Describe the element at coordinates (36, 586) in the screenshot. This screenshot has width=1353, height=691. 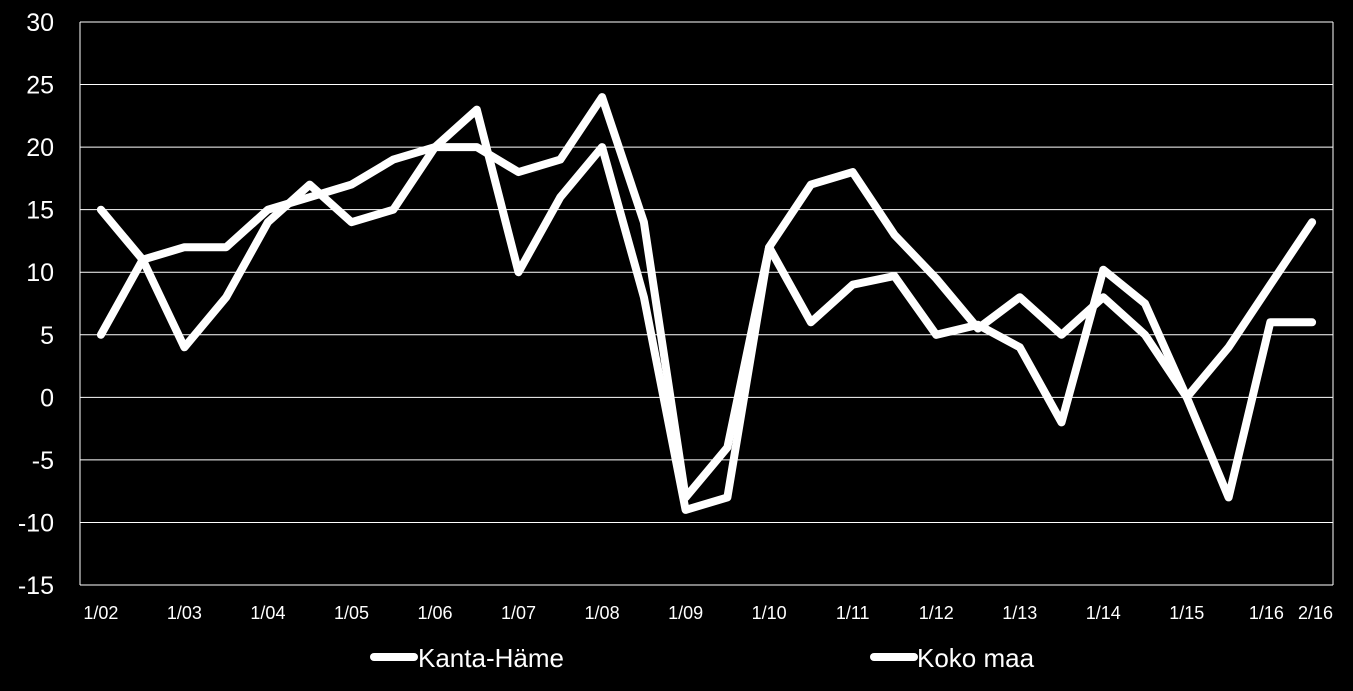
I see `y-tick-label: -15` at that location.